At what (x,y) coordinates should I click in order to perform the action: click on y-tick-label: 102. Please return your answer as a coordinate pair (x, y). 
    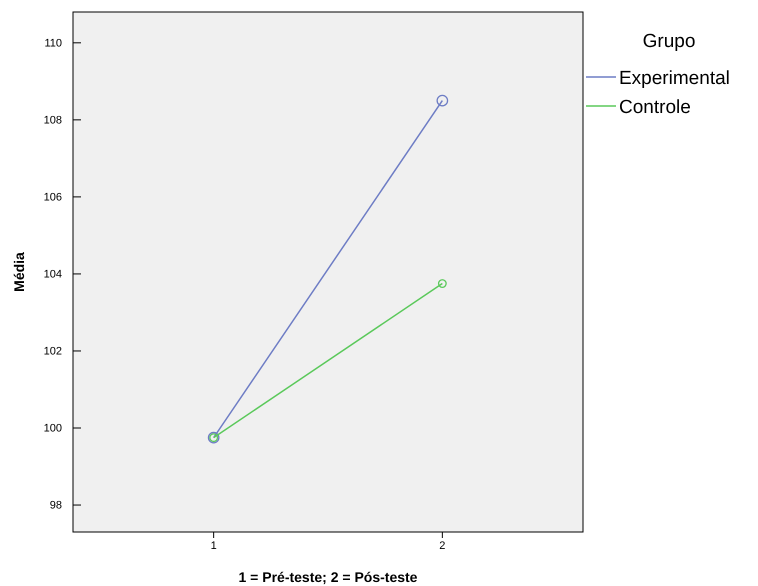
    Looking at the image, I should click on (53, 351).